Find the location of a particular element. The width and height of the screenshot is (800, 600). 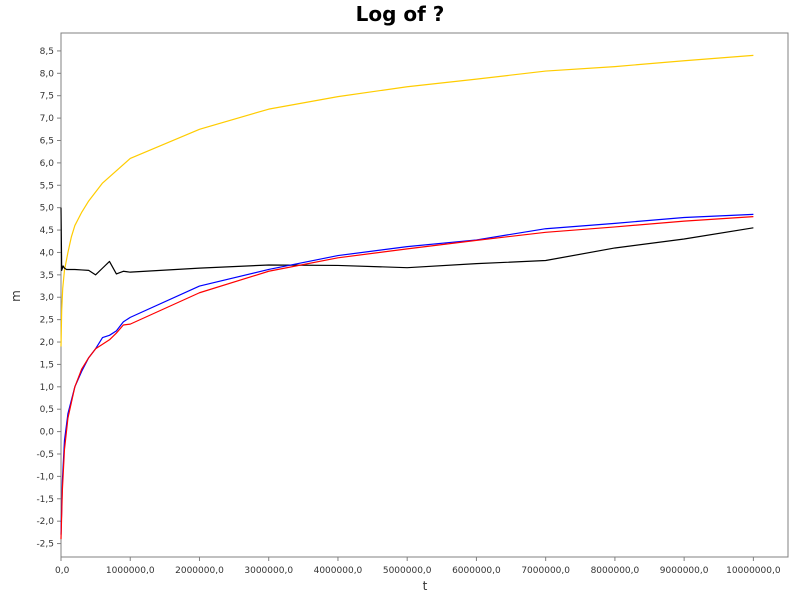

y-tick-label: 5,5 is located at coordinates (47, 186).